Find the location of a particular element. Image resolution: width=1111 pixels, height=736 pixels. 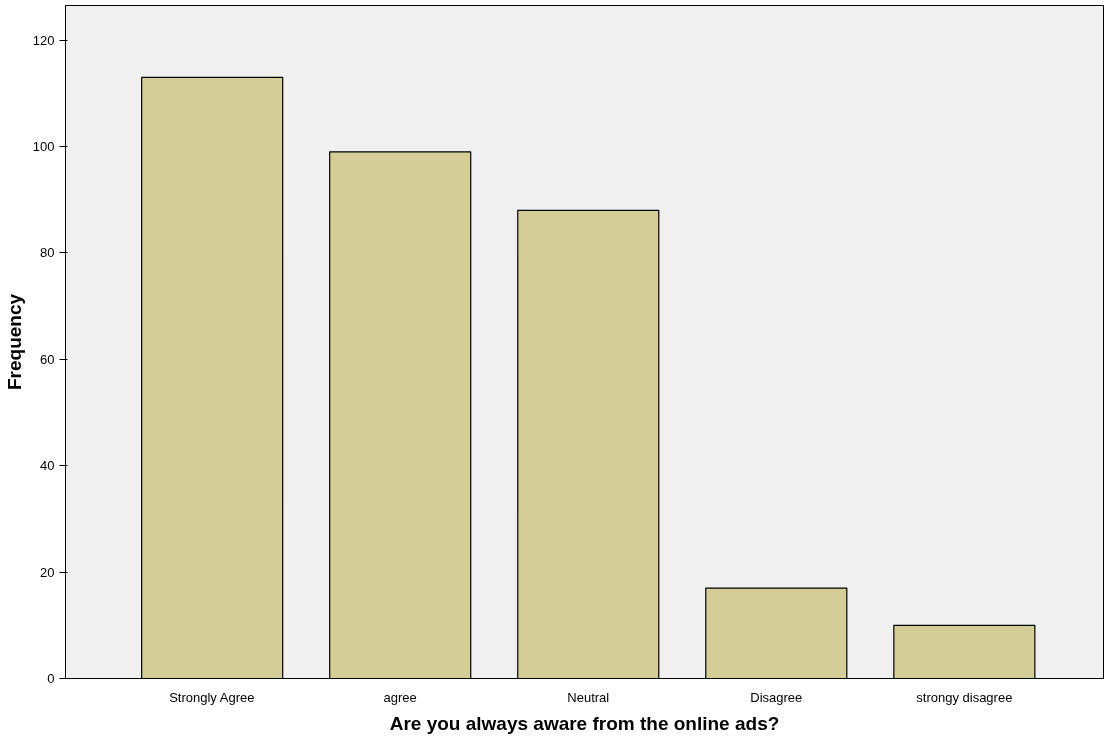

x-tick-label: Disagree is located at coordinates (776, 697).